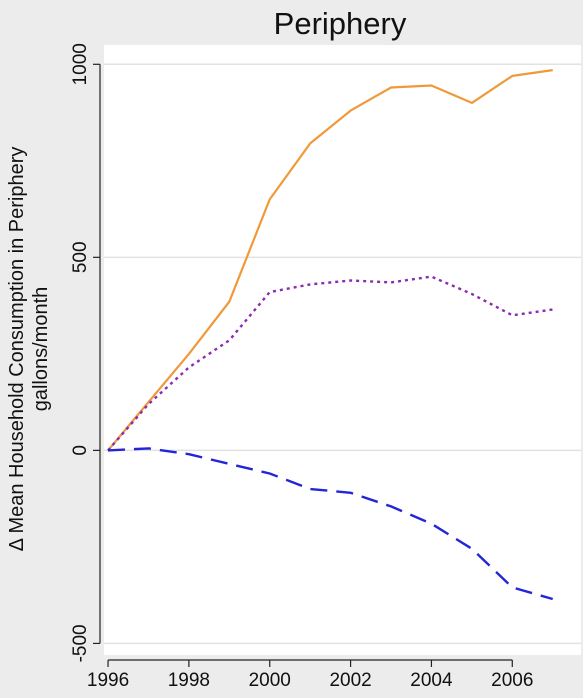 The image size is (583, 698). I want to click on y-tick-label: -500, so click(80, 643).